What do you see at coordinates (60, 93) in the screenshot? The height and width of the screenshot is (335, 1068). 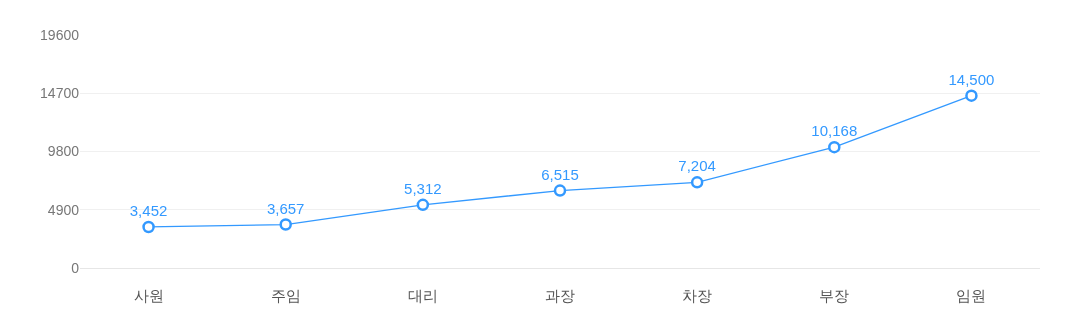 I see `y-tick-label: 14700` at bounding box center [60, 93].